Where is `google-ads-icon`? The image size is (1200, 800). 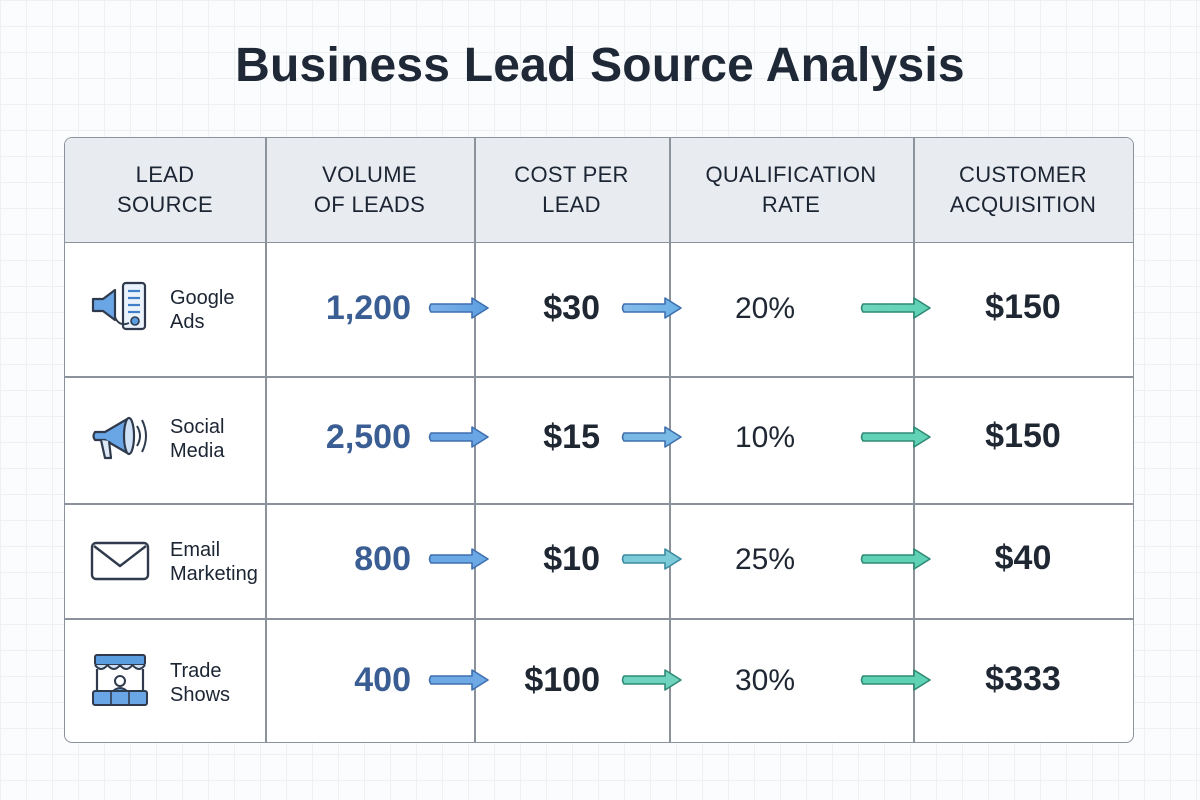
google-ads-icon is located at coordinates (119, 306).